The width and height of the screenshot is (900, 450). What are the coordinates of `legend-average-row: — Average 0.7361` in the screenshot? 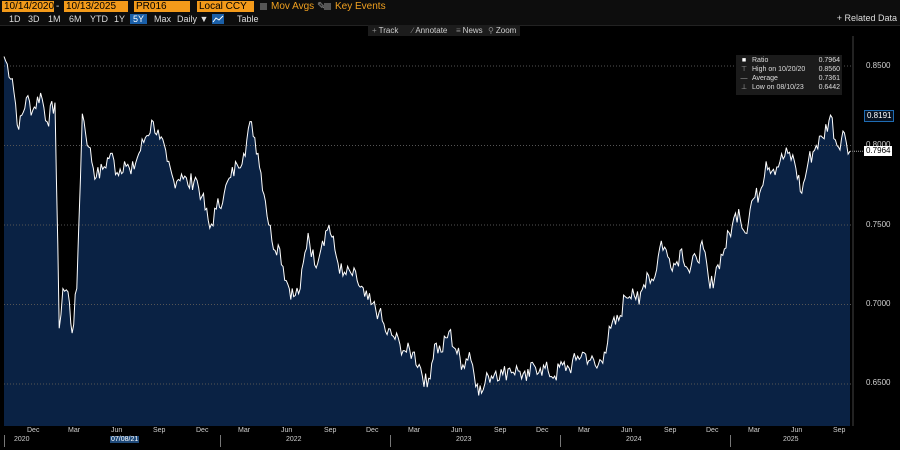 It's located at (790, 79).